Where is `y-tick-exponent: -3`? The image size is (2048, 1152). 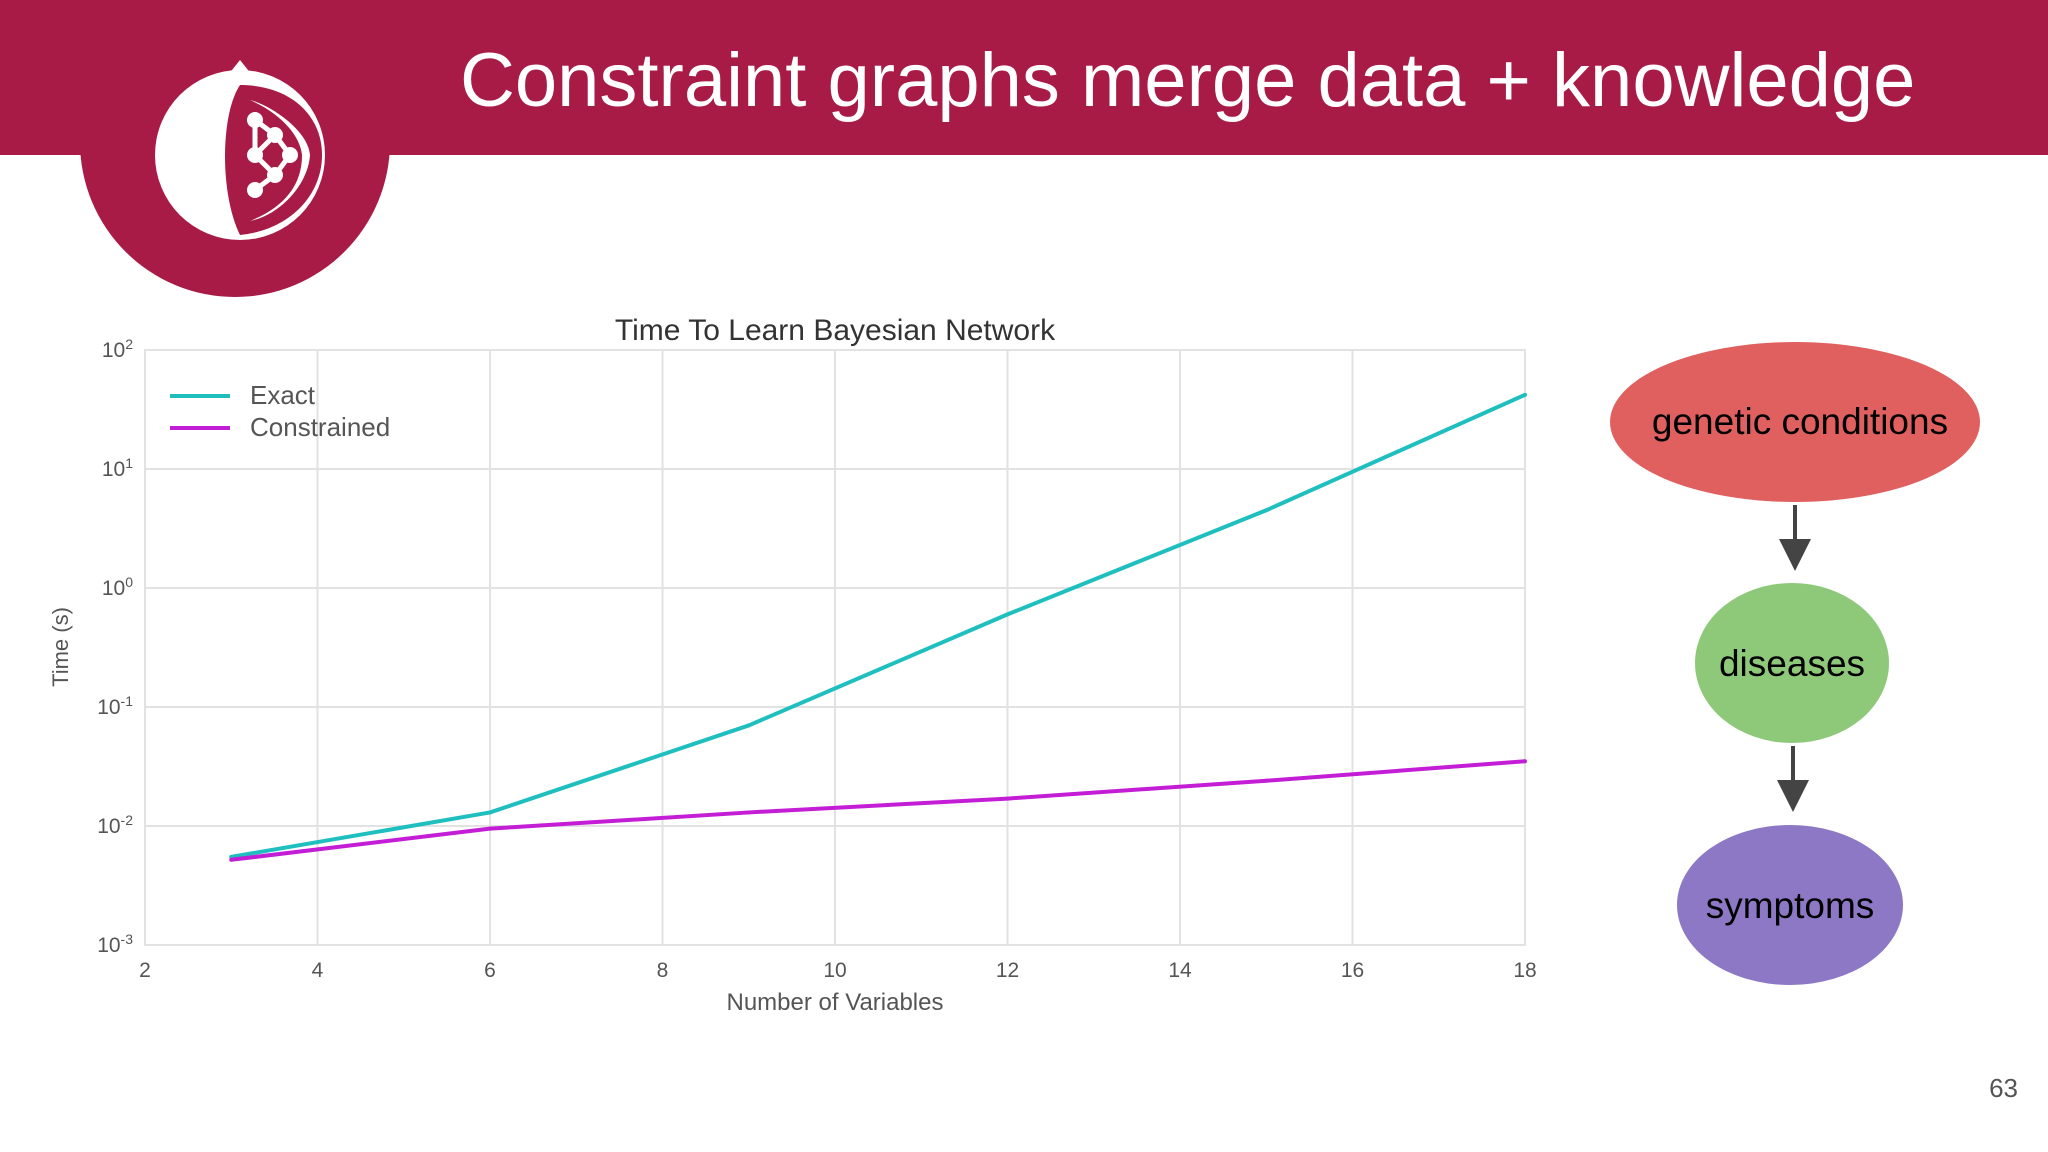 y-tick-exponent: -3 is located at coordinates (127, 939).